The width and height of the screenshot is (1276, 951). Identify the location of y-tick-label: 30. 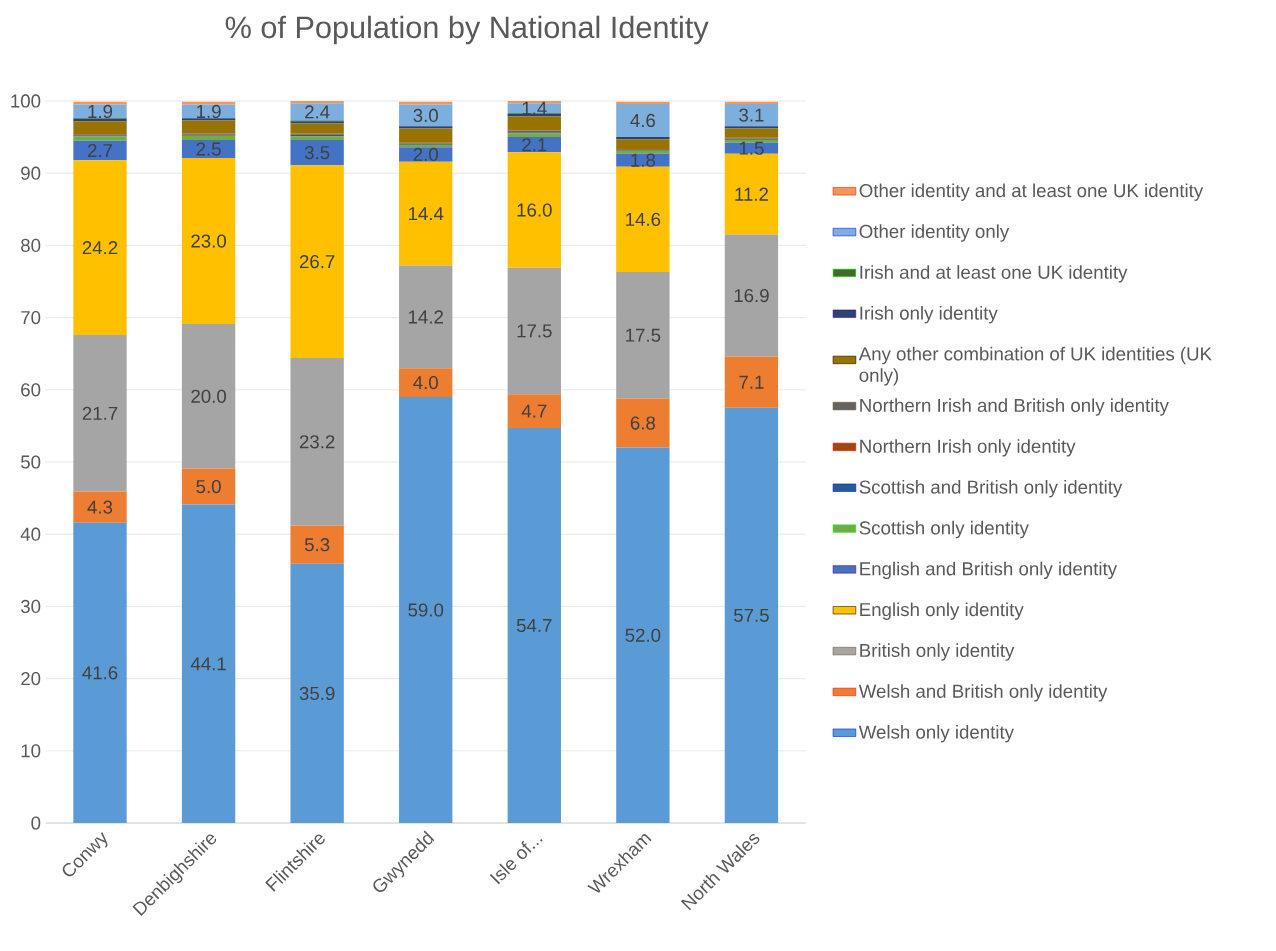
(30, 606).